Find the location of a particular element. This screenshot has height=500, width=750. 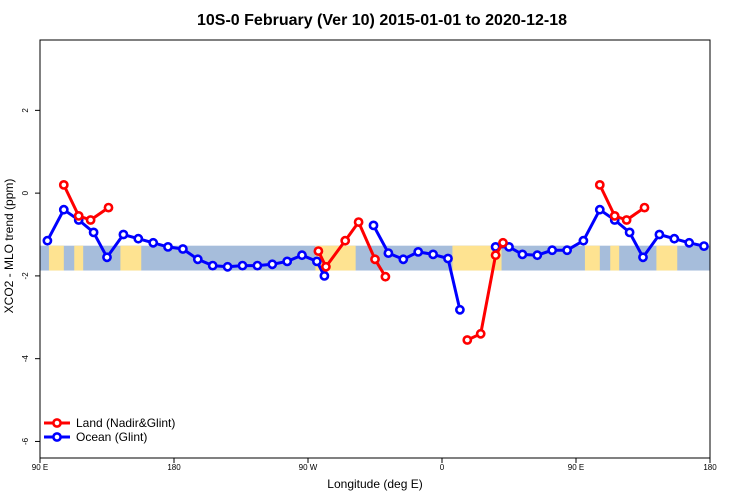

x-axis-label: Longitude (deg E) is located at coordinates (374, 484).